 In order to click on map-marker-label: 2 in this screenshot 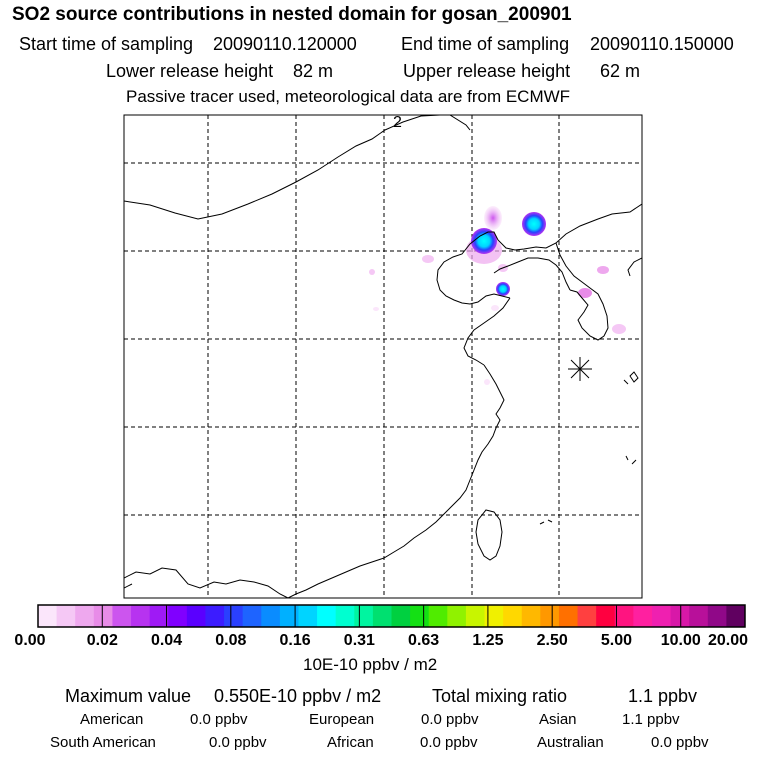, I will do `click(397, 122)`.